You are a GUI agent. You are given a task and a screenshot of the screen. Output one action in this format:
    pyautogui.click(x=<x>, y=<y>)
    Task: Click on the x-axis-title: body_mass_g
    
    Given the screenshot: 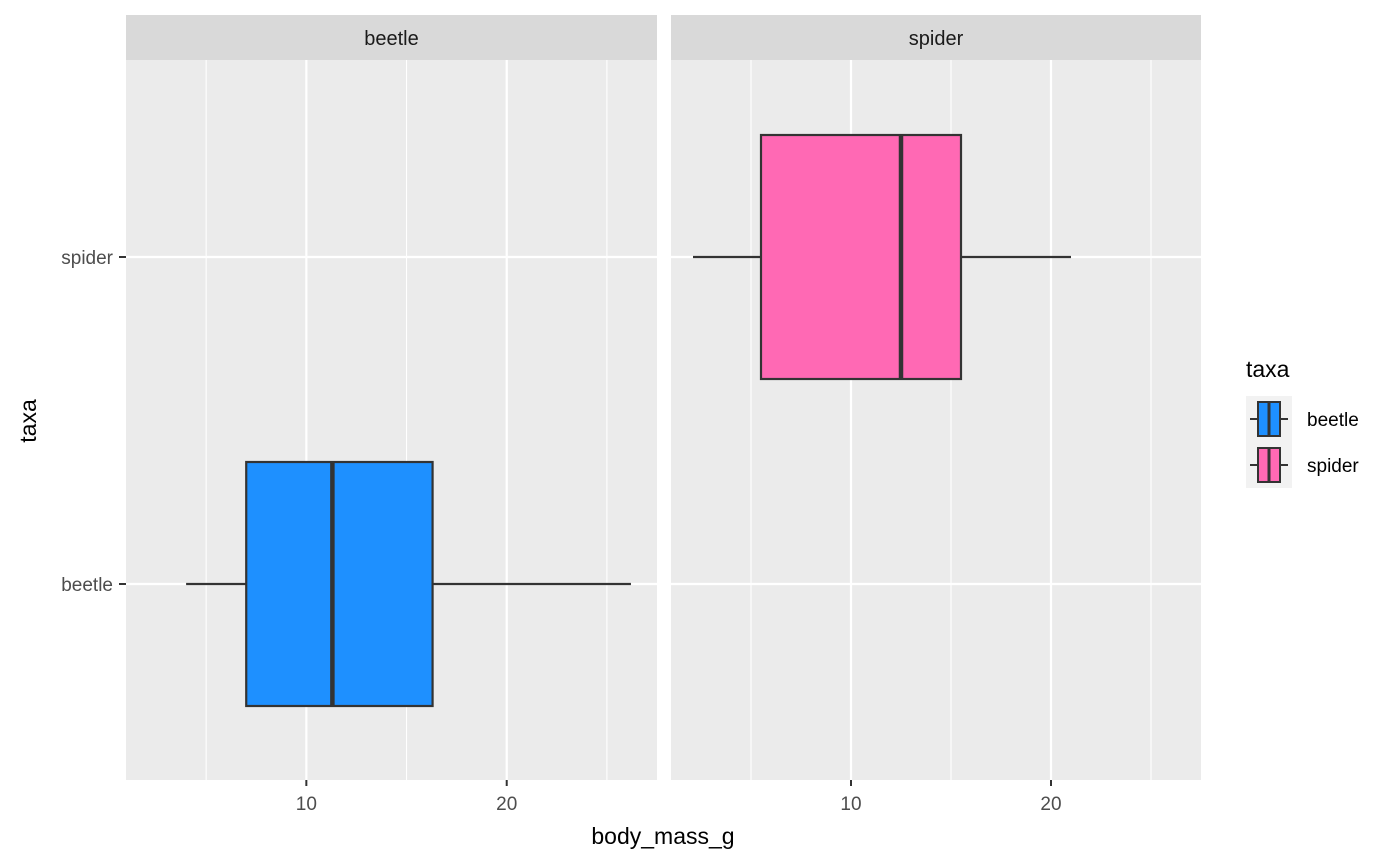 What is the action you would take?
    pyautogui.click(x=662, y=836)
    